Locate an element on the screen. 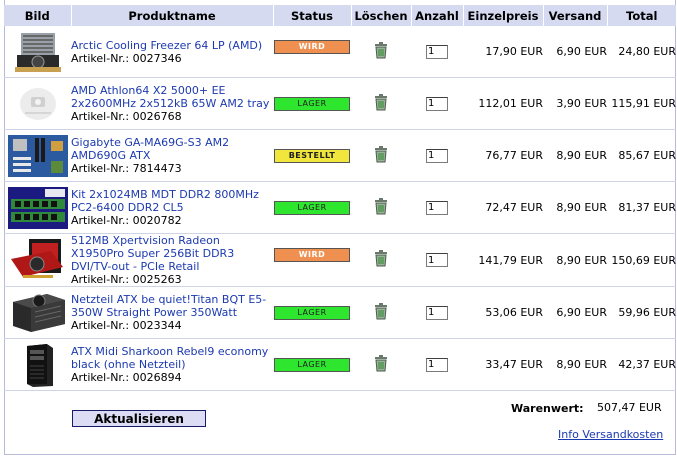  graphics-card-product-image is located at coordinates (38, 260).